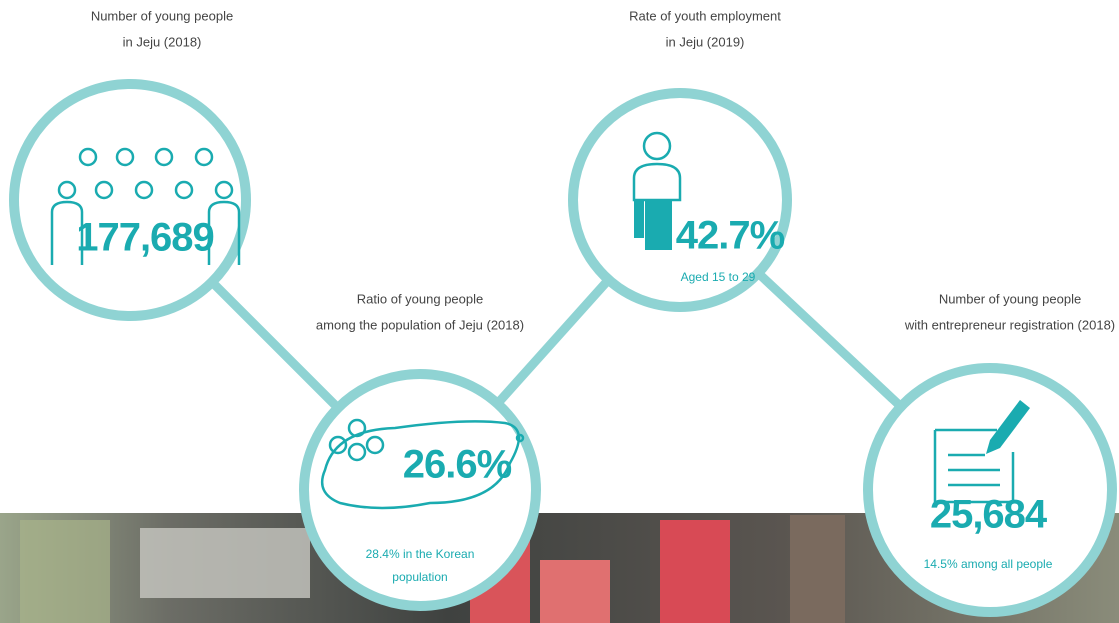 Image resolution: width=1119 pixels, height=623 pixels. Describe the element at coordinates (981, 452) in the screenshot. I see `document-icon` at that location.